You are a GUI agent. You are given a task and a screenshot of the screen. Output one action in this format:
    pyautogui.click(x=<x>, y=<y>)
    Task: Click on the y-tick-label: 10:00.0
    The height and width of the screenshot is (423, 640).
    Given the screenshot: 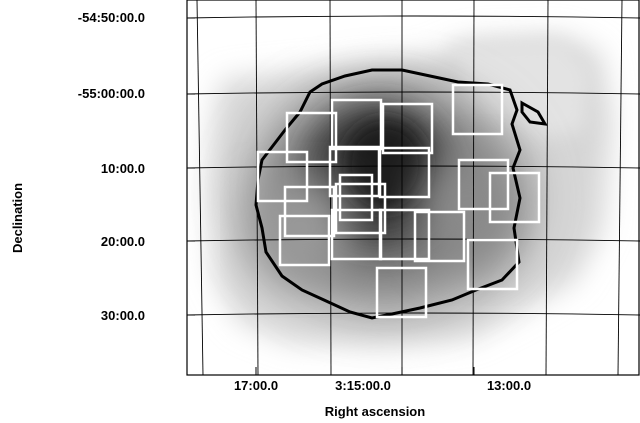 What is the action you would take?
    pyautogui.click(x=123, y=168)
    